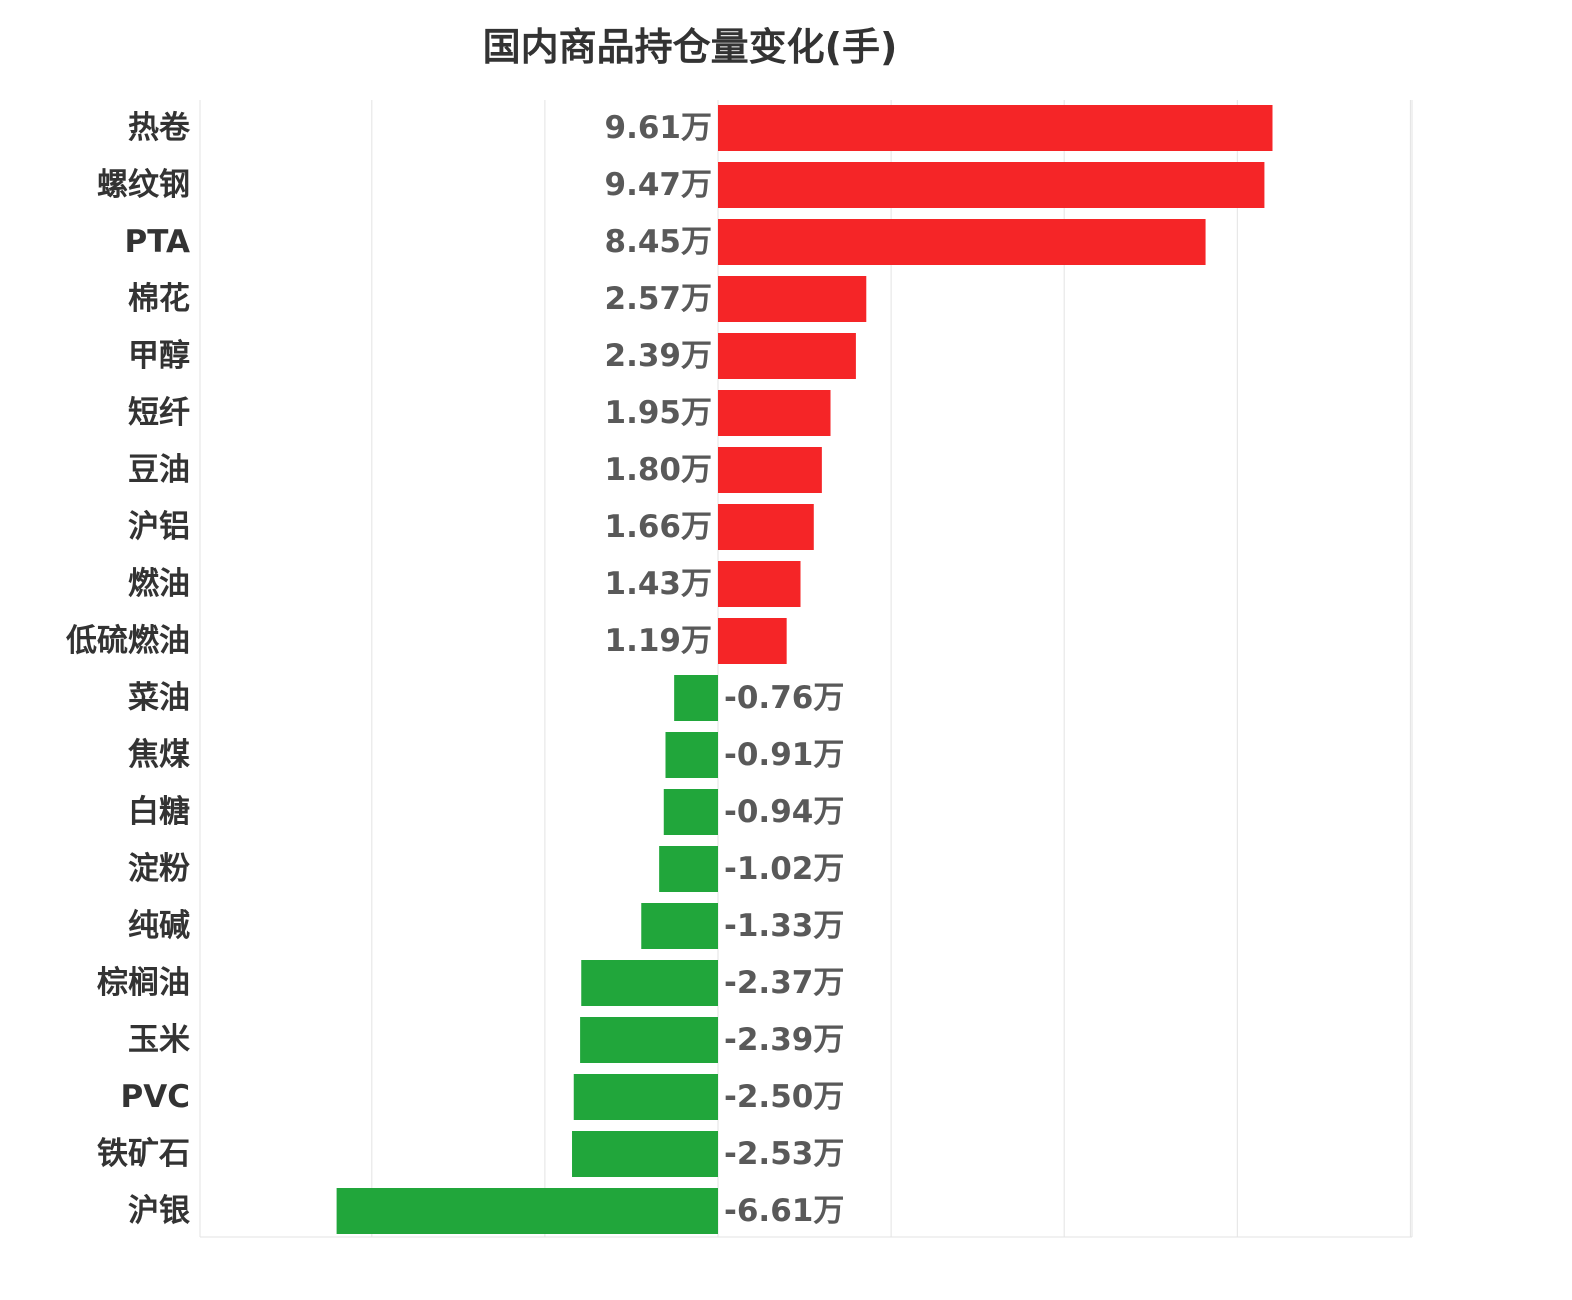 Image resolution: width=1572 pixels, height=1300 pixels. Describe the element at coordinates (659, 527) in the screenshot. I see `data-label: 1.66万` at that location.